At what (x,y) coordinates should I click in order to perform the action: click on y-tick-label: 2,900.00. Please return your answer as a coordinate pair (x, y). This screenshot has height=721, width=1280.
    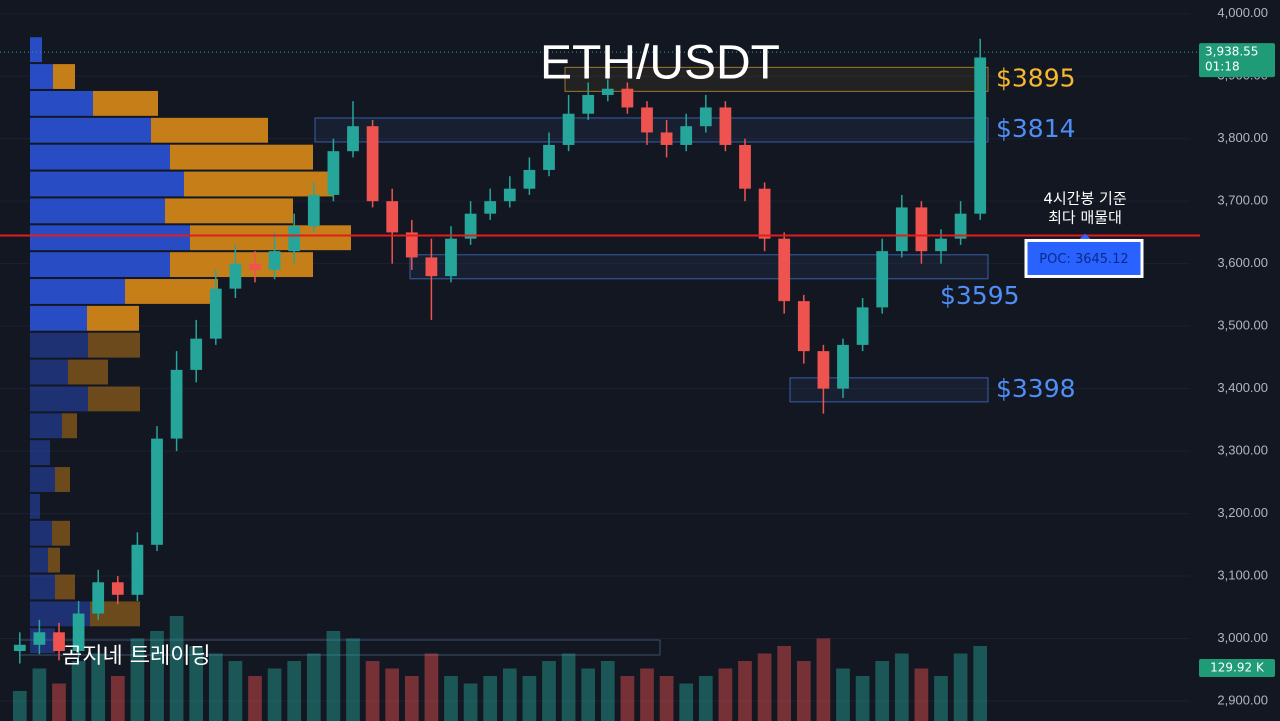
    Looking at the image, I should click on (1242, 699).